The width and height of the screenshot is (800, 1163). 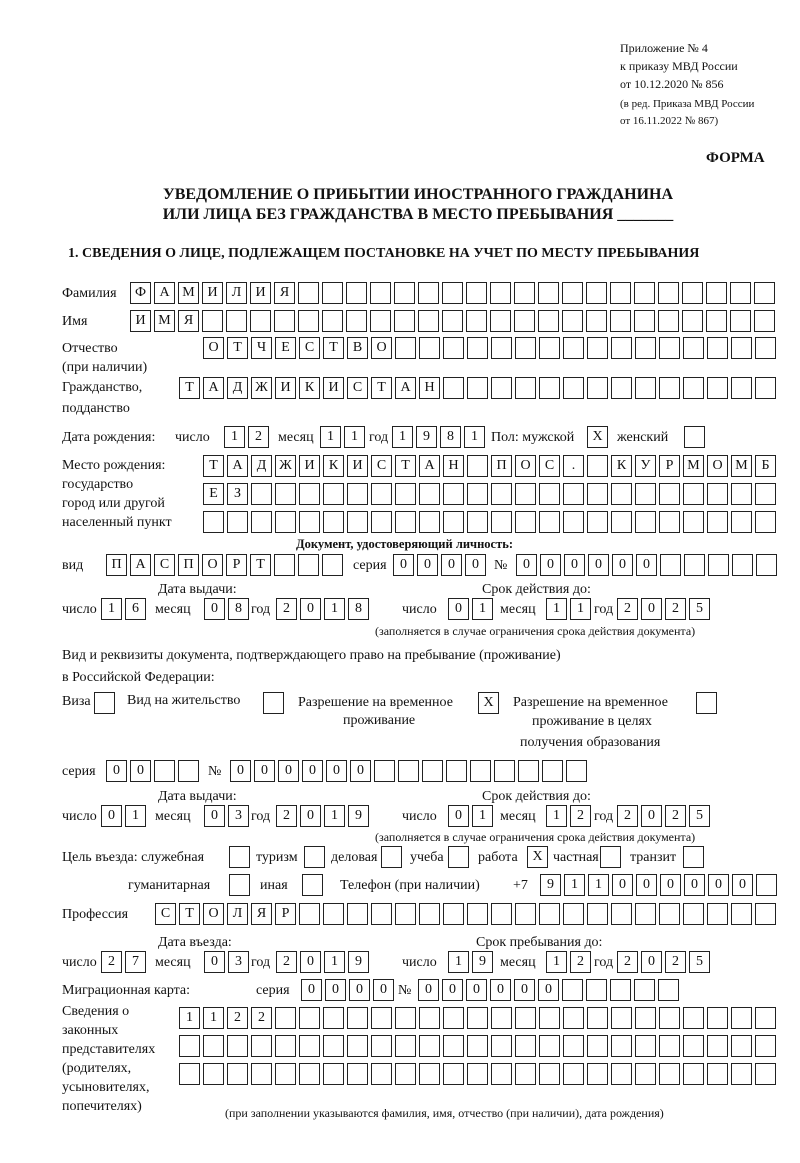 I want to click on char-box: И, so click(x=309, y=466).